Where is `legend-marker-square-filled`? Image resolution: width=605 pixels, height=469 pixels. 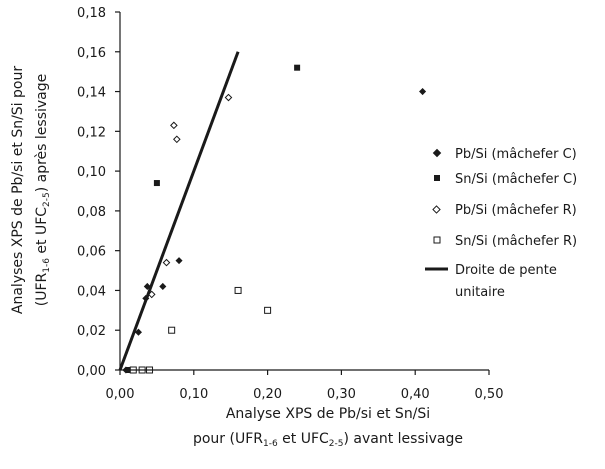
legend-marker-square-filled is located at coordinates (437, 178).